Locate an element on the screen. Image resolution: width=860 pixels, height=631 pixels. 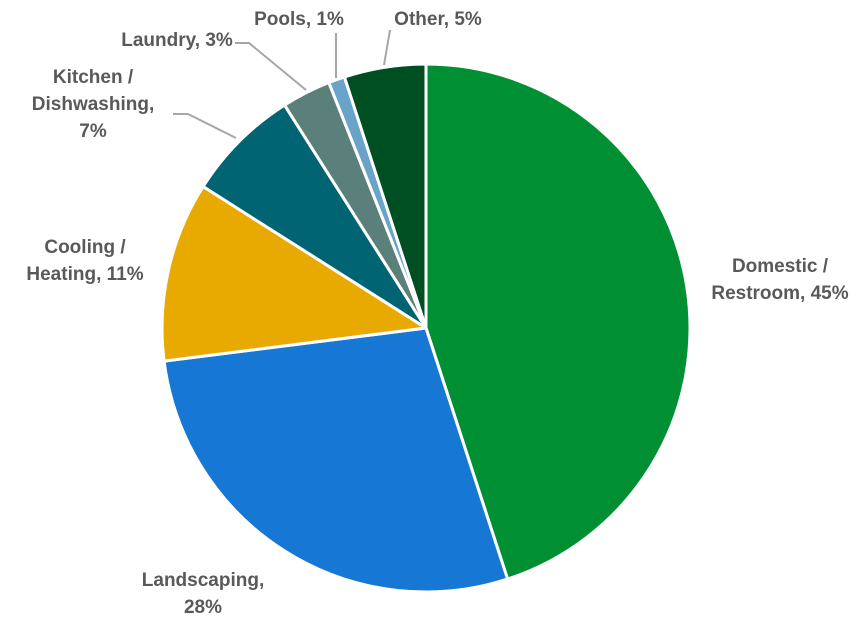
leader-line-other is located at coordinates (387, 47).